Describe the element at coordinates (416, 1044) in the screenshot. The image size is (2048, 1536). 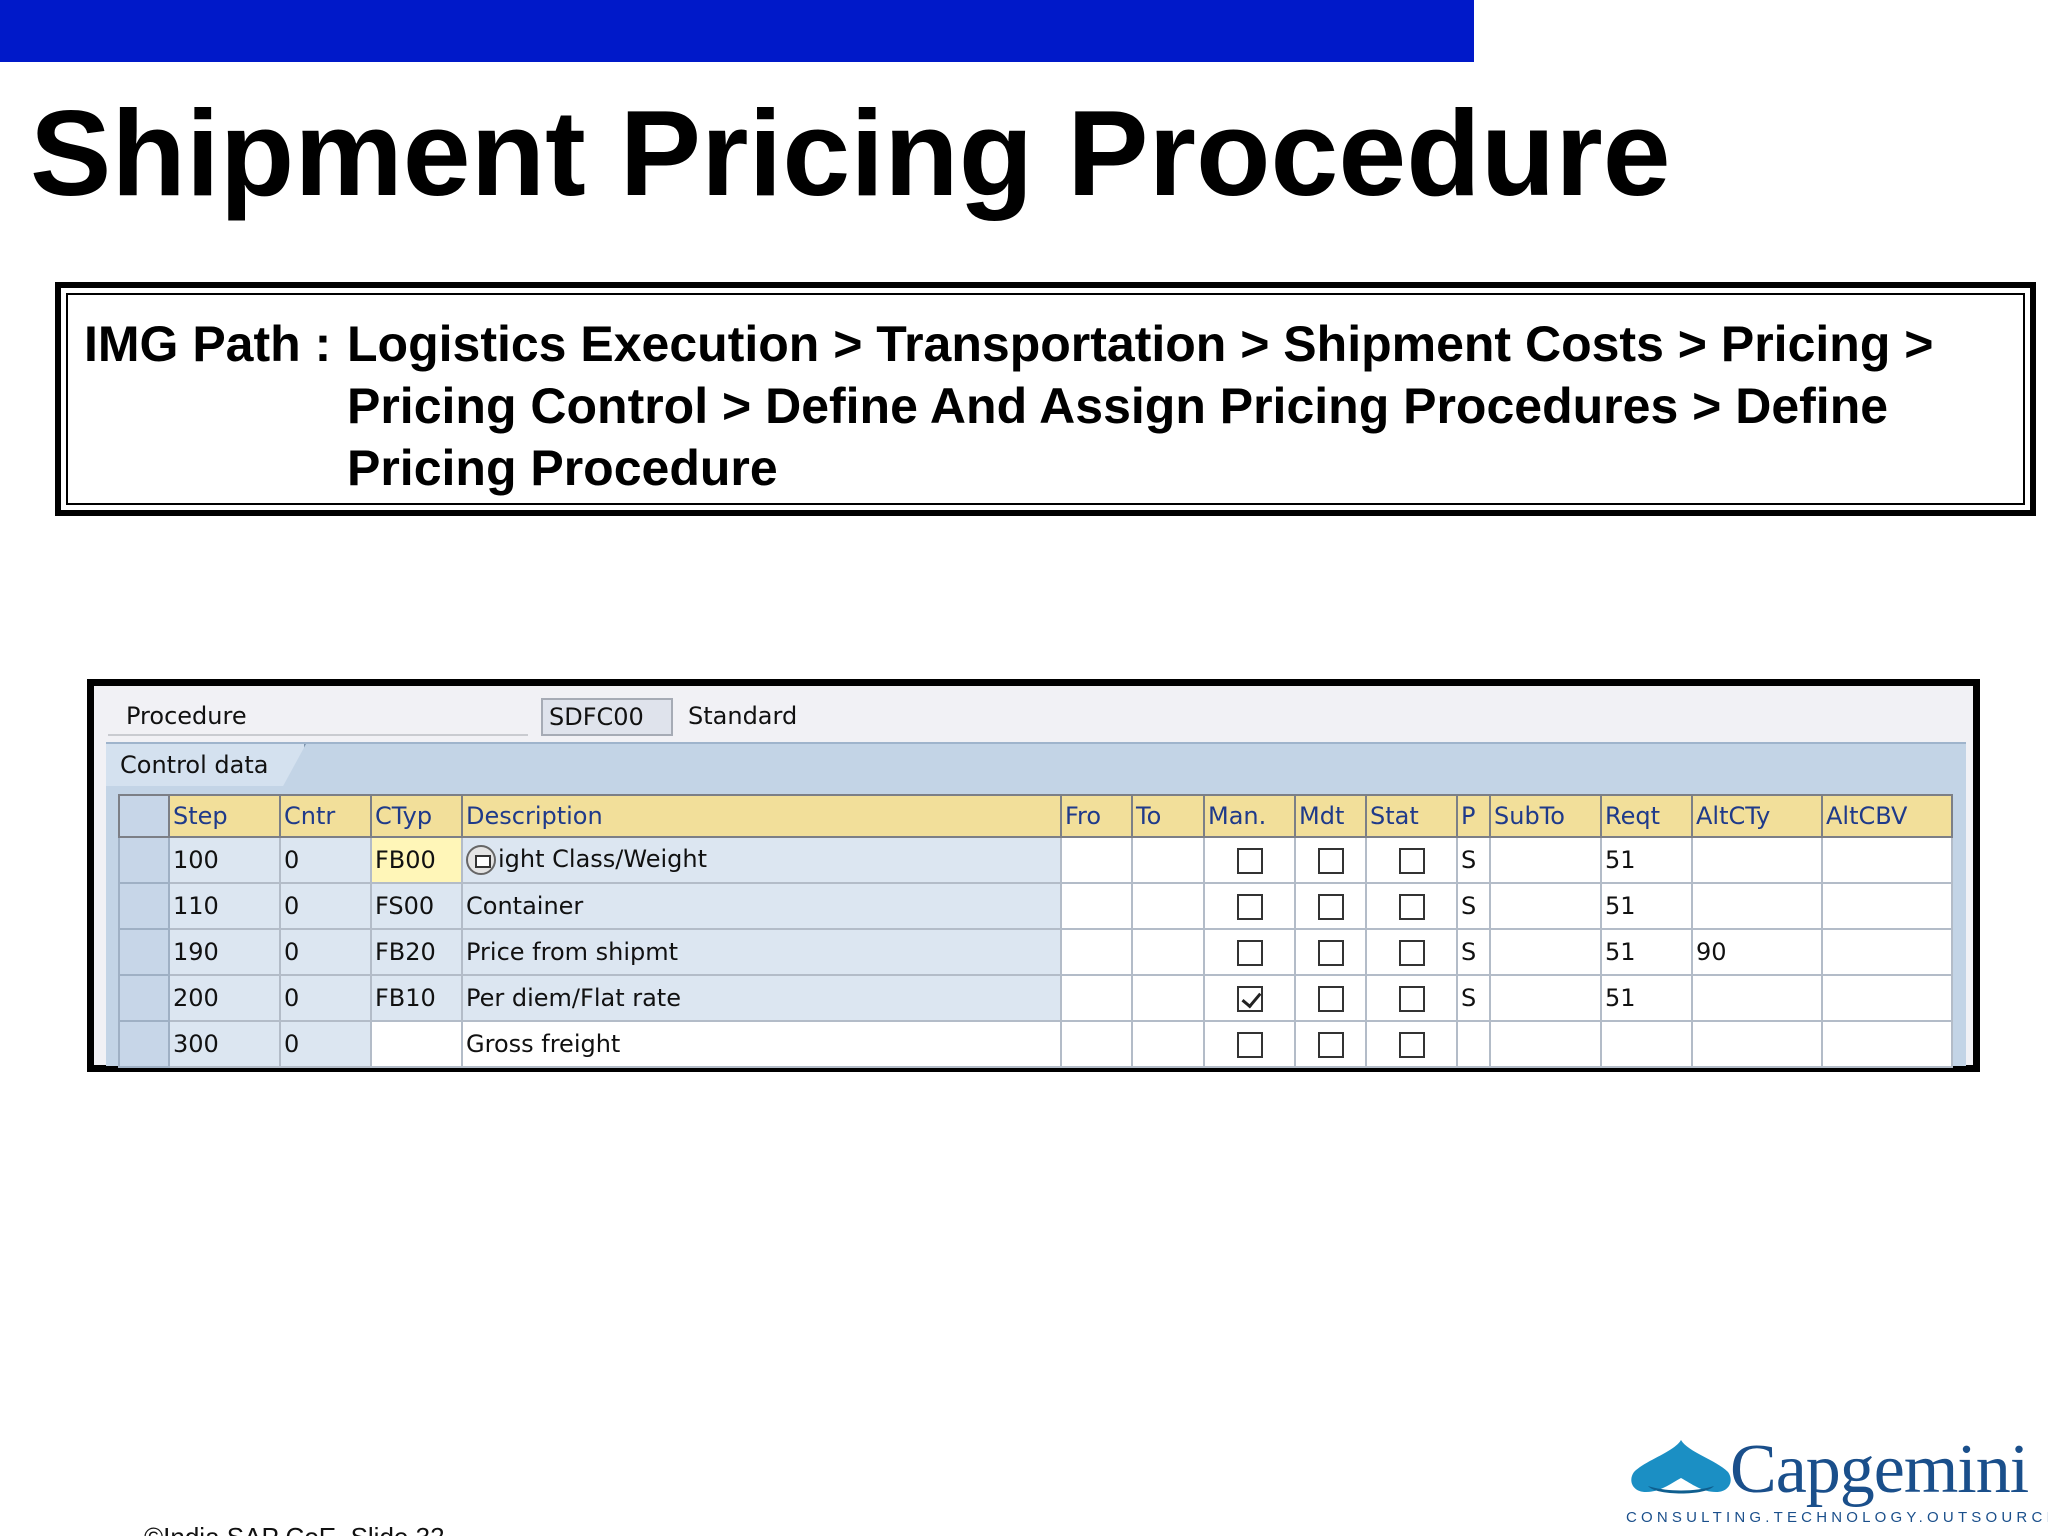
I see `cell-ctyp` at that location.